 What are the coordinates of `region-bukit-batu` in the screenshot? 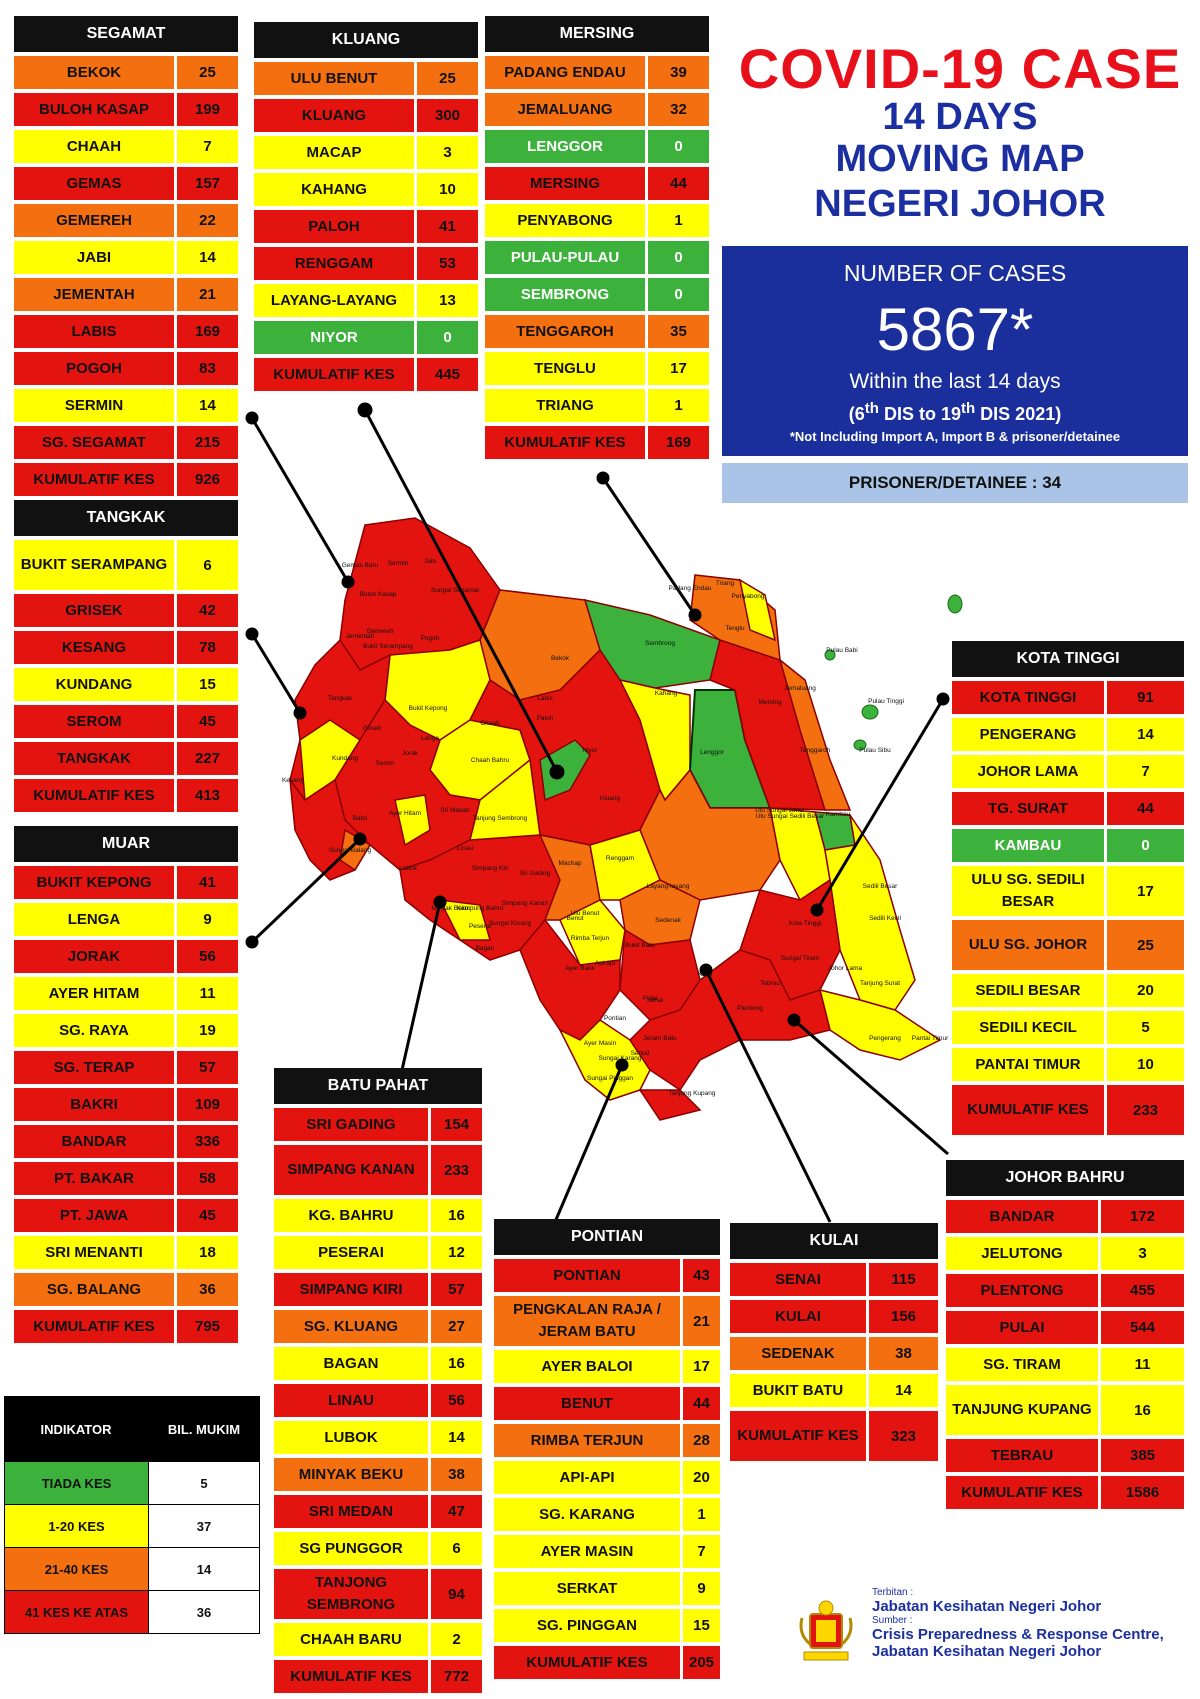 It's located at (592, 932).